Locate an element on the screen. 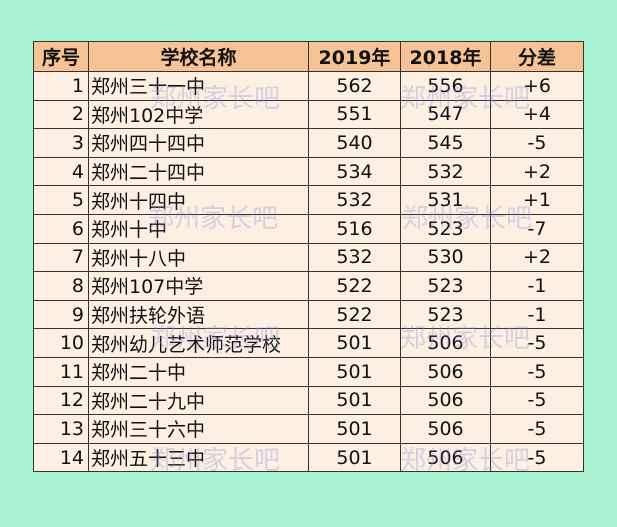 The image size is (617, 527). table-cell: 郑州十八中 is located at coordinates (198, 257).